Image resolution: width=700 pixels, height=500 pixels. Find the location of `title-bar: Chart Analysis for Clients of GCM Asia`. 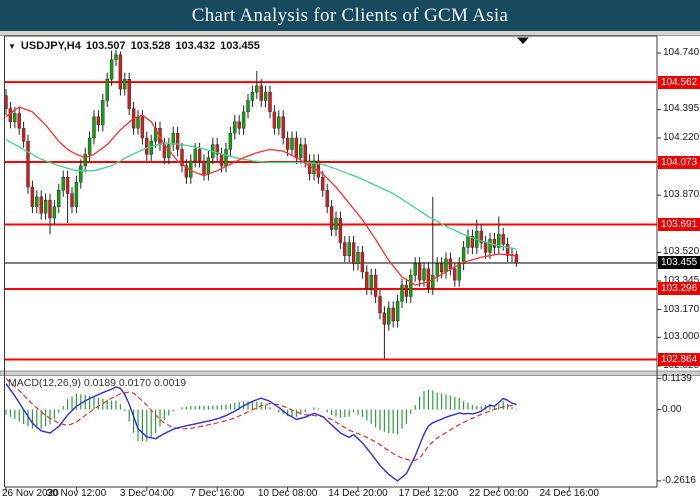

title-bar: Chart Analysis for Clients of GCM Asia is located at coordinates (350, 15).